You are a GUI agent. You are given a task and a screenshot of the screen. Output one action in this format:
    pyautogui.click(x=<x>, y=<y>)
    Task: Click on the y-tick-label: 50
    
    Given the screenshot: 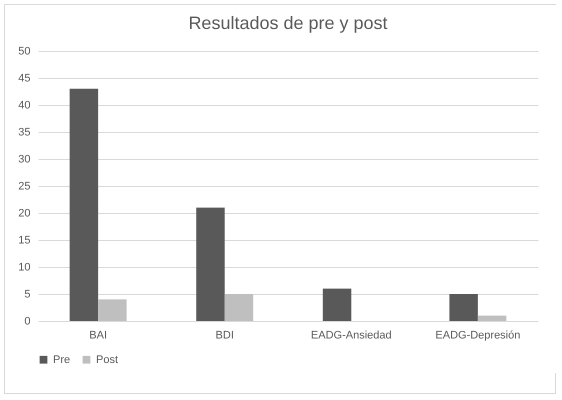 What is the action you would take?
    pyautogui.click(x=24, y=52)
    